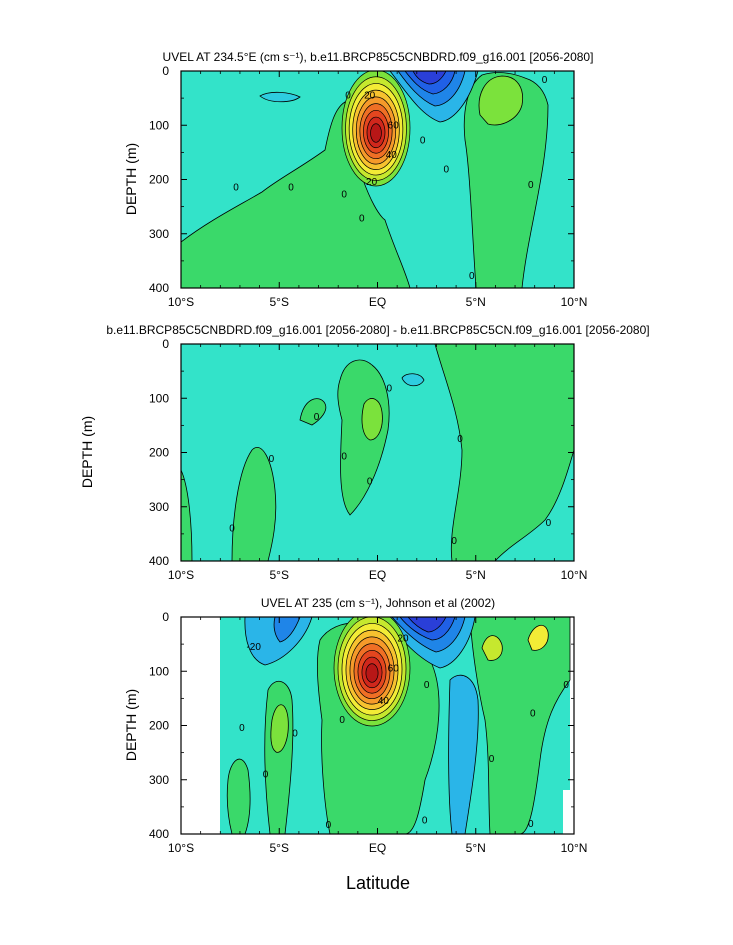  Describe the element at coordinates (501, 100) in the screenshot. I see `panel-1-east-core` at that location.